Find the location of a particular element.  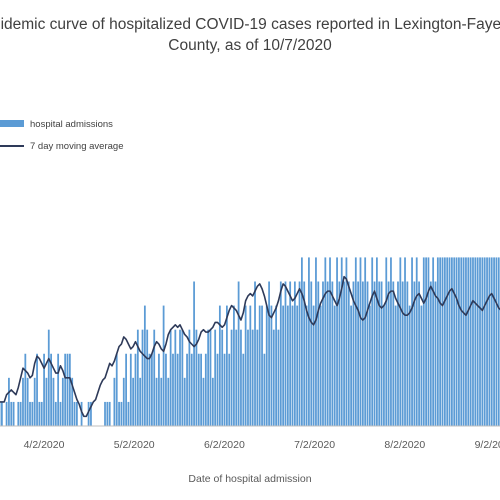

x-tick-label: 4/2/2020 is located at coordinates (44, 445).